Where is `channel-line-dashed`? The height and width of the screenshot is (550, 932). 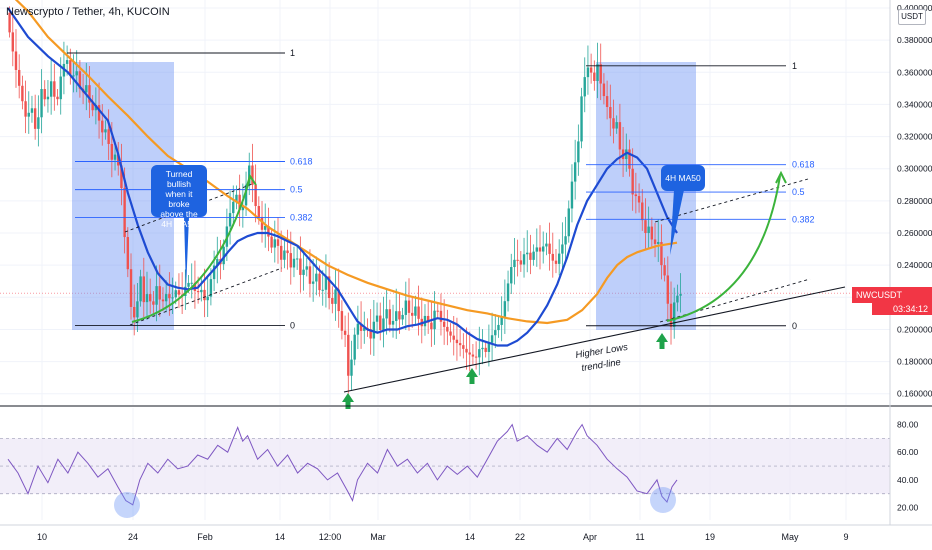 channel-line-dashed is located at coordinates (731, 200).